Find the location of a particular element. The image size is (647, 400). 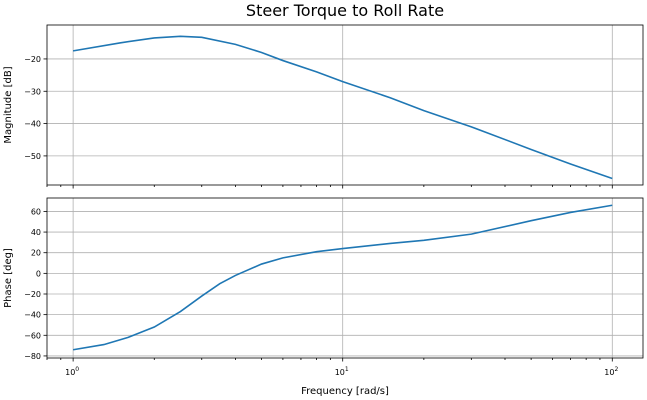

phase-y-axis-label: Phase [deg] is located at coordinates (8, 278).